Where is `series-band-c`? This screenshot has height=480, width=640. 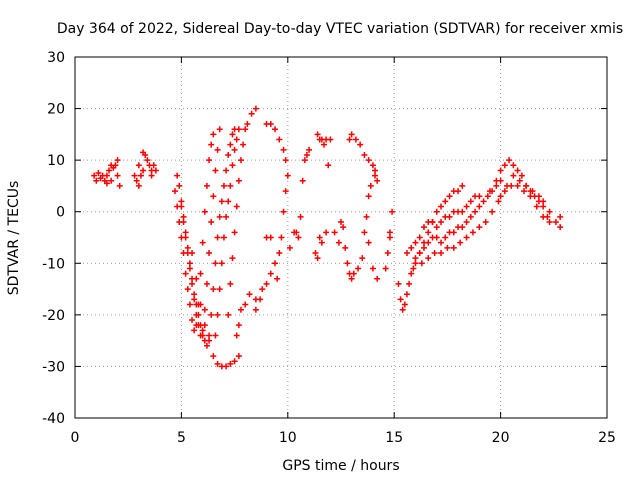
series-band-c is located at coordinates (485, 224).